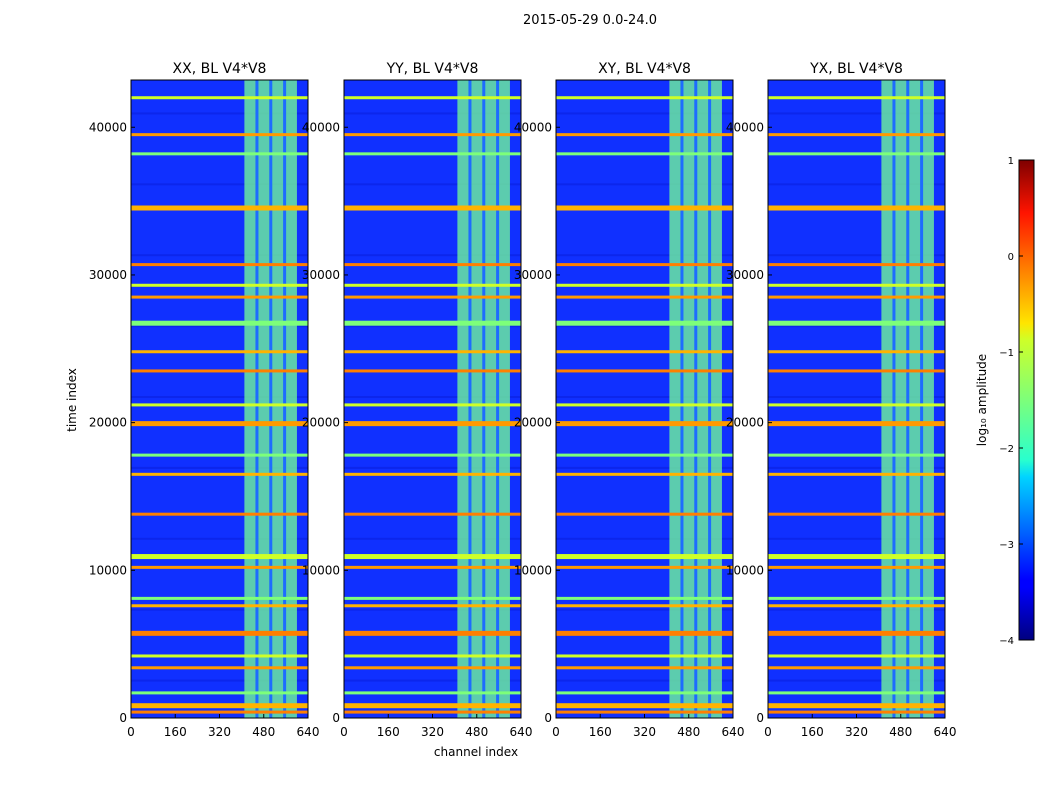  I want to click on colorbar-tick-label: −3, so click(1006, 545).